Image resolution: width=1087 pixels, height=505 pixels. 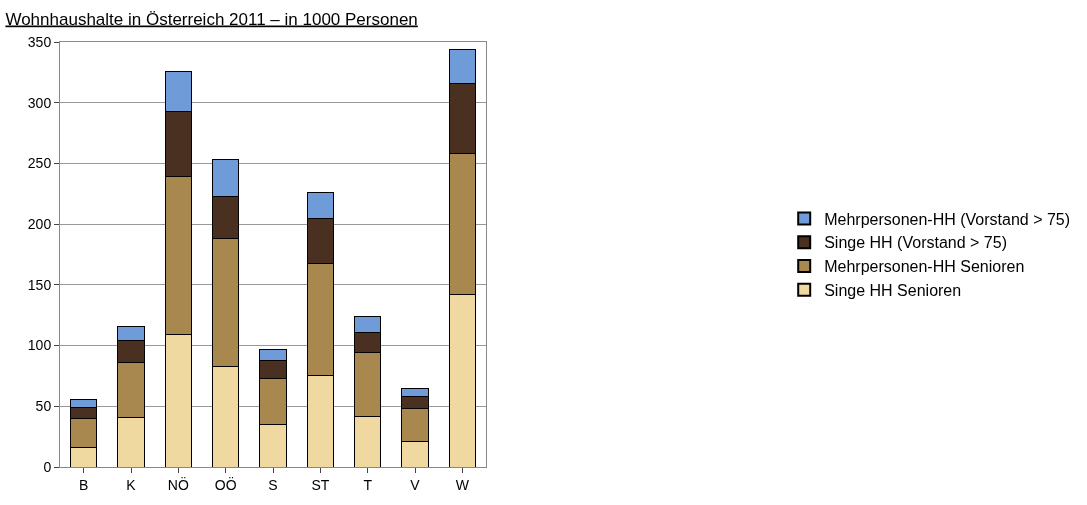 What do you see at coordinates (273, 484) in the screenshot?
I see `x-tick-label: S` at bounding box center [273, 484].